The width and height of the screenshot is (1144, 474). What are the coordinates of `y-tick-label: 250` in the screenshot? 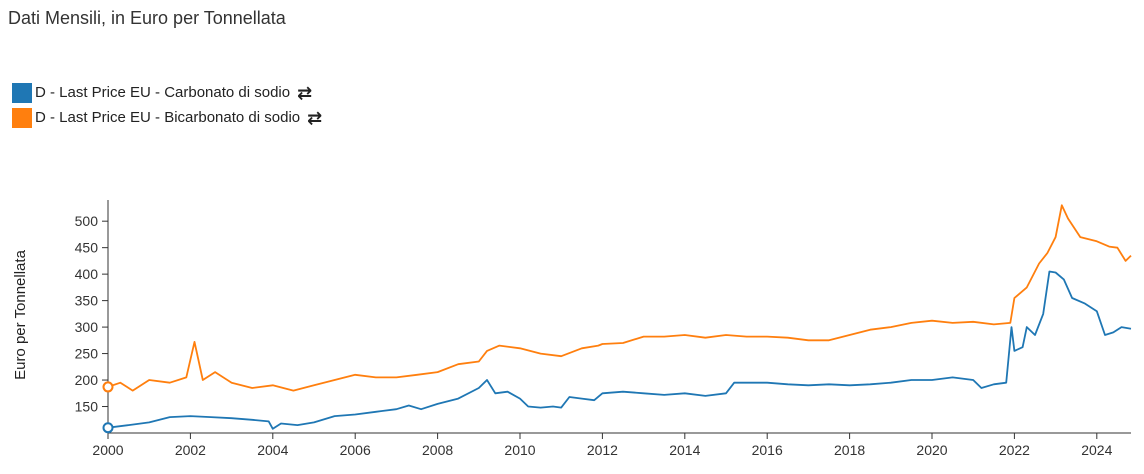 It's located at (87, 354).